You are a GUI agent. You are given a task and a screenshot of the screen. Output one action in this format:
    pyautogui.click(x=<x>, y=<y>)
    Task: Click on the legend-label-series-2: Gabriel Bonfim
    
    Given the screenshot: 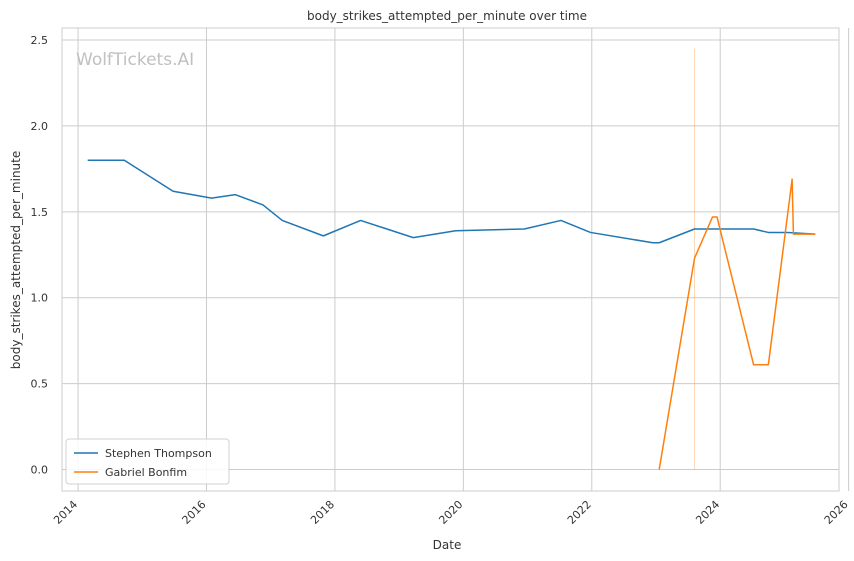 What is the action you would take?
    pyautogui.click(x=146, y=472)
    